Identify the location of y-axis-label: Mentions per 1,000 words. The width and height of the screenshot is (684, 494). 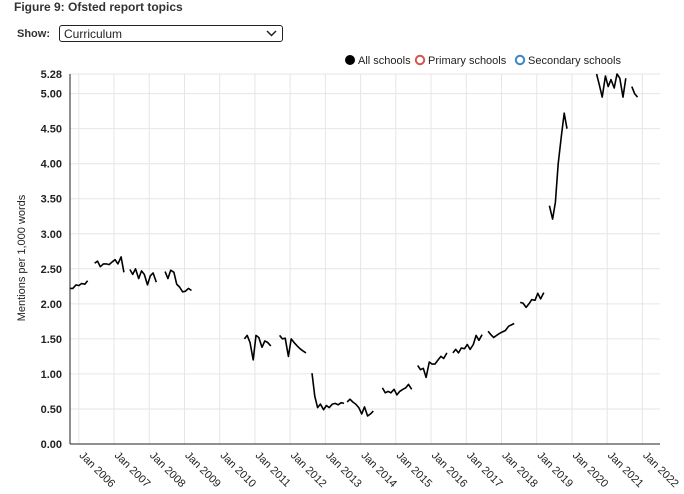
(22, 257).